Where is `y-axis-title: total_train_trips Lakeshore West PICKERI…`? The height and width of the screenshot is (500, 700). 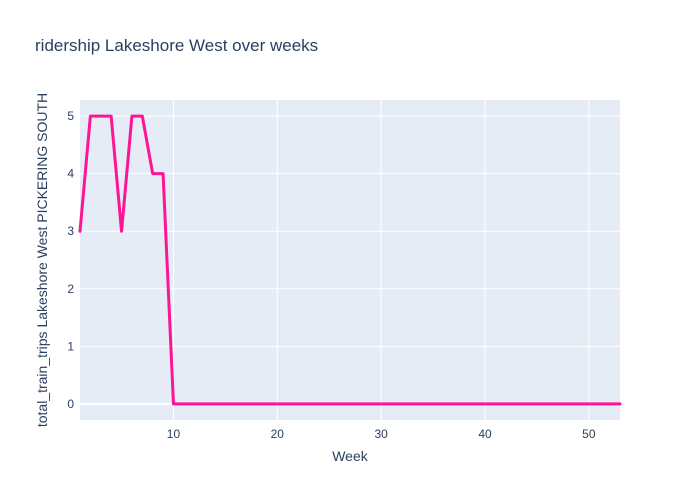 y-axis-title: total_train_trips Lakeshore West PICKERI… is located at coordinates (42, 260).